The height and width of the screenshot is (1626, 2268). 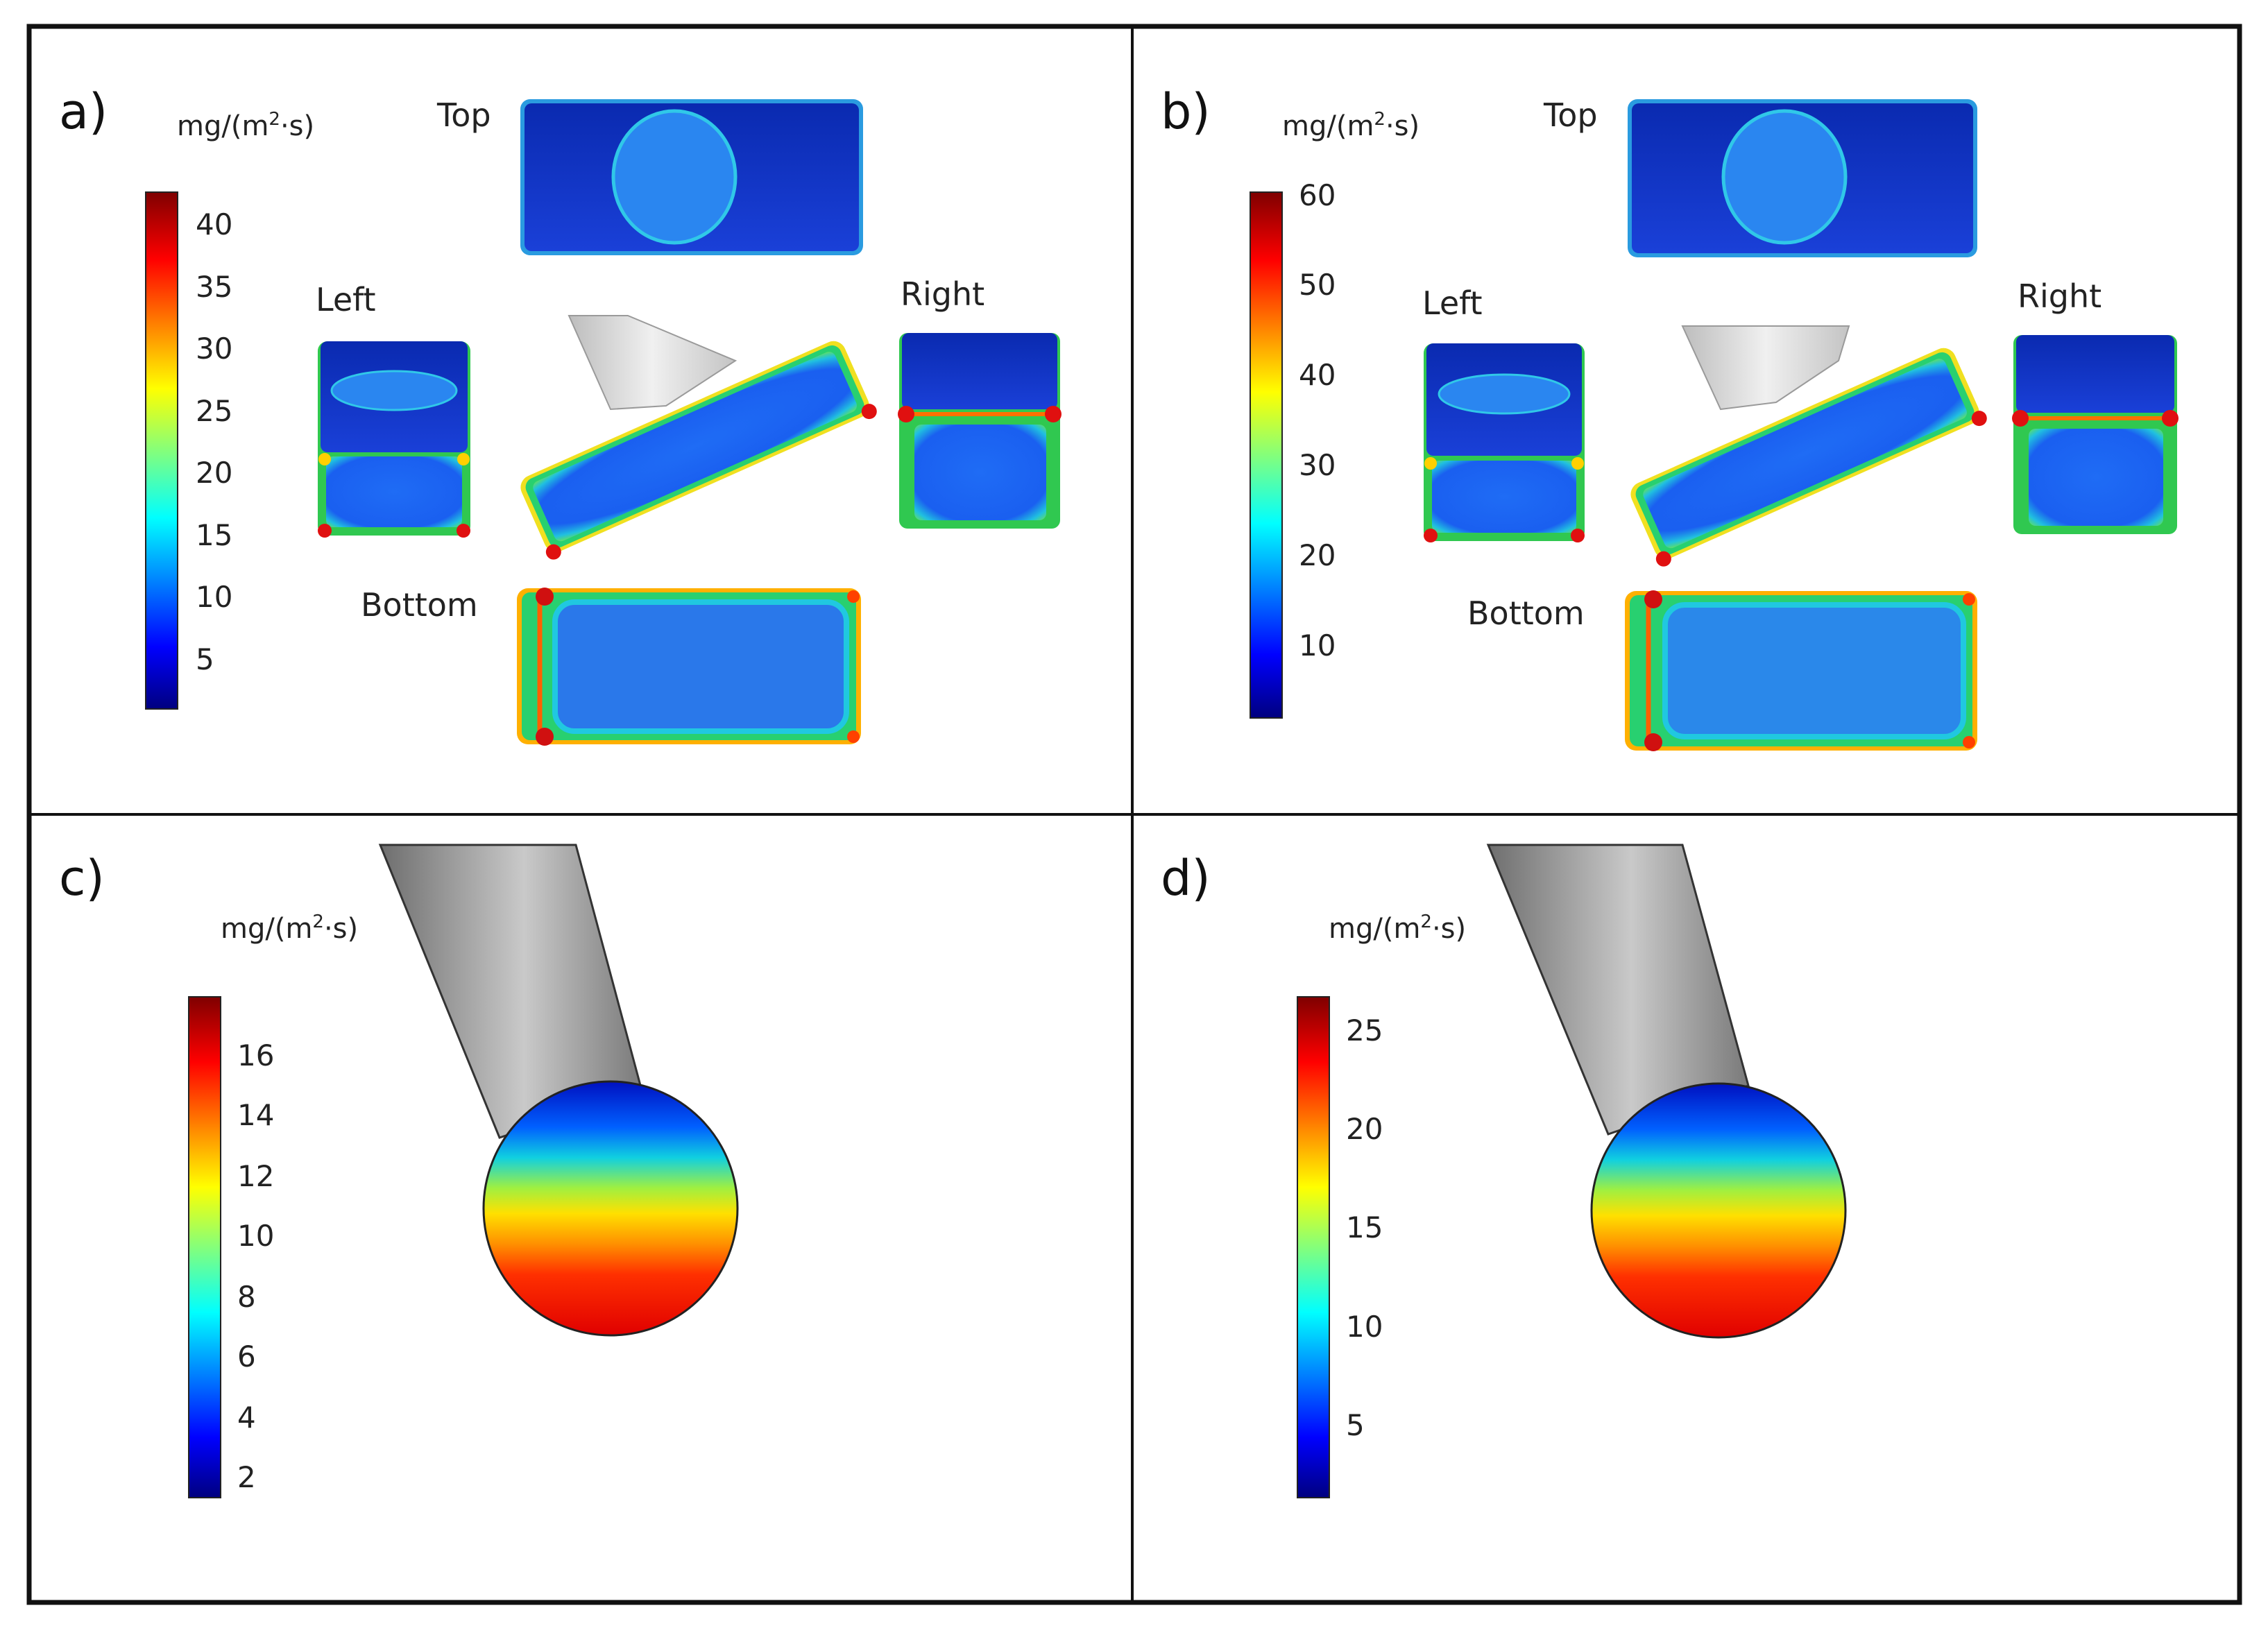 I want to click on panel-a-right-view, so click(x=979, y=431).